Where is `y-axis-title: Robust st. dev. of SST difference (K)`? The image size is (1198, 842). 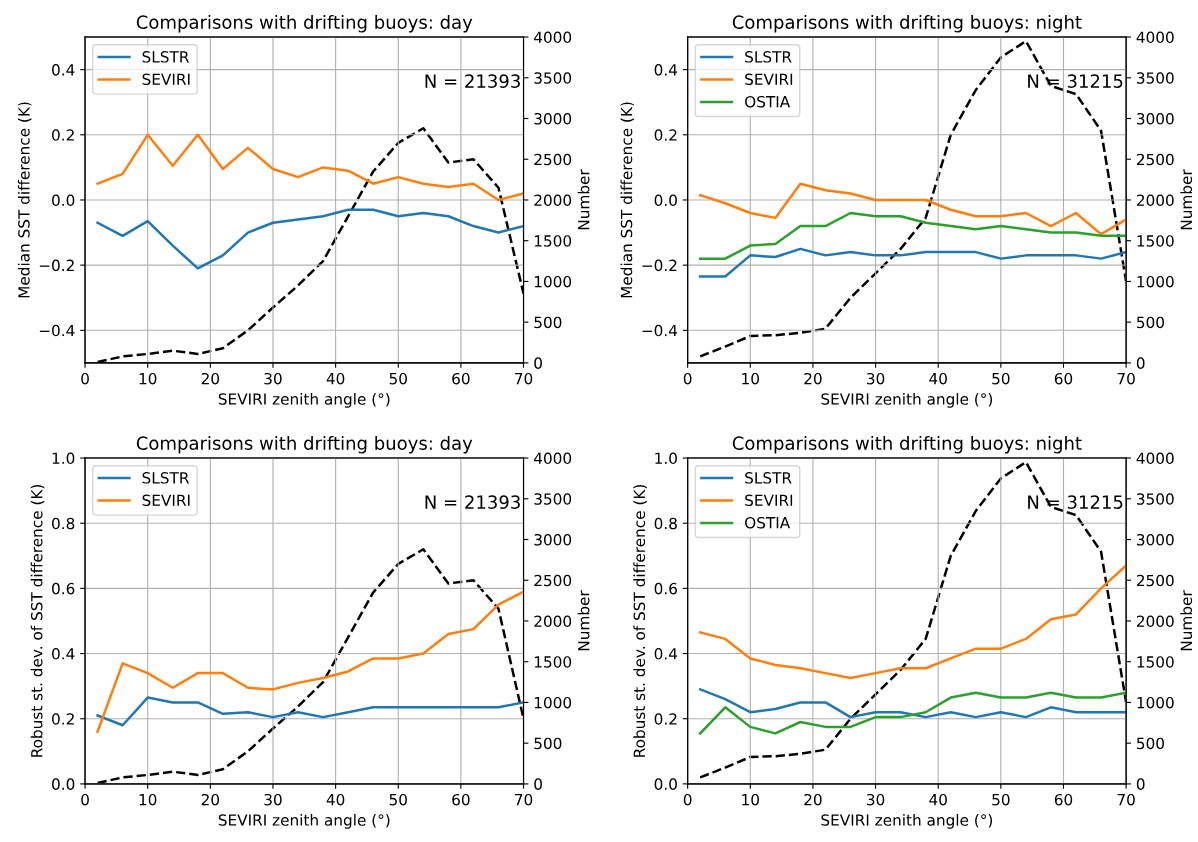 y-axis-title: Robust st. dev. of SST difference (K) is located at coordinates (37, 620).